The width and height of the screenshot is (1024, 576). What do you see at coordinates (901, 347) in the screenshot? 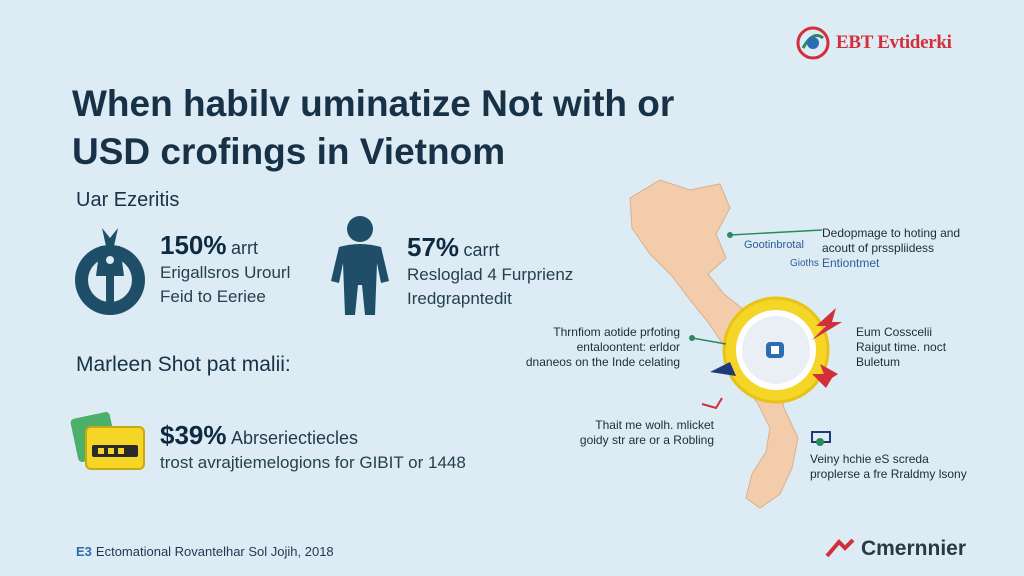
I see `callout-line-2: Raigut time. noct` at bounding box center [901, 347].